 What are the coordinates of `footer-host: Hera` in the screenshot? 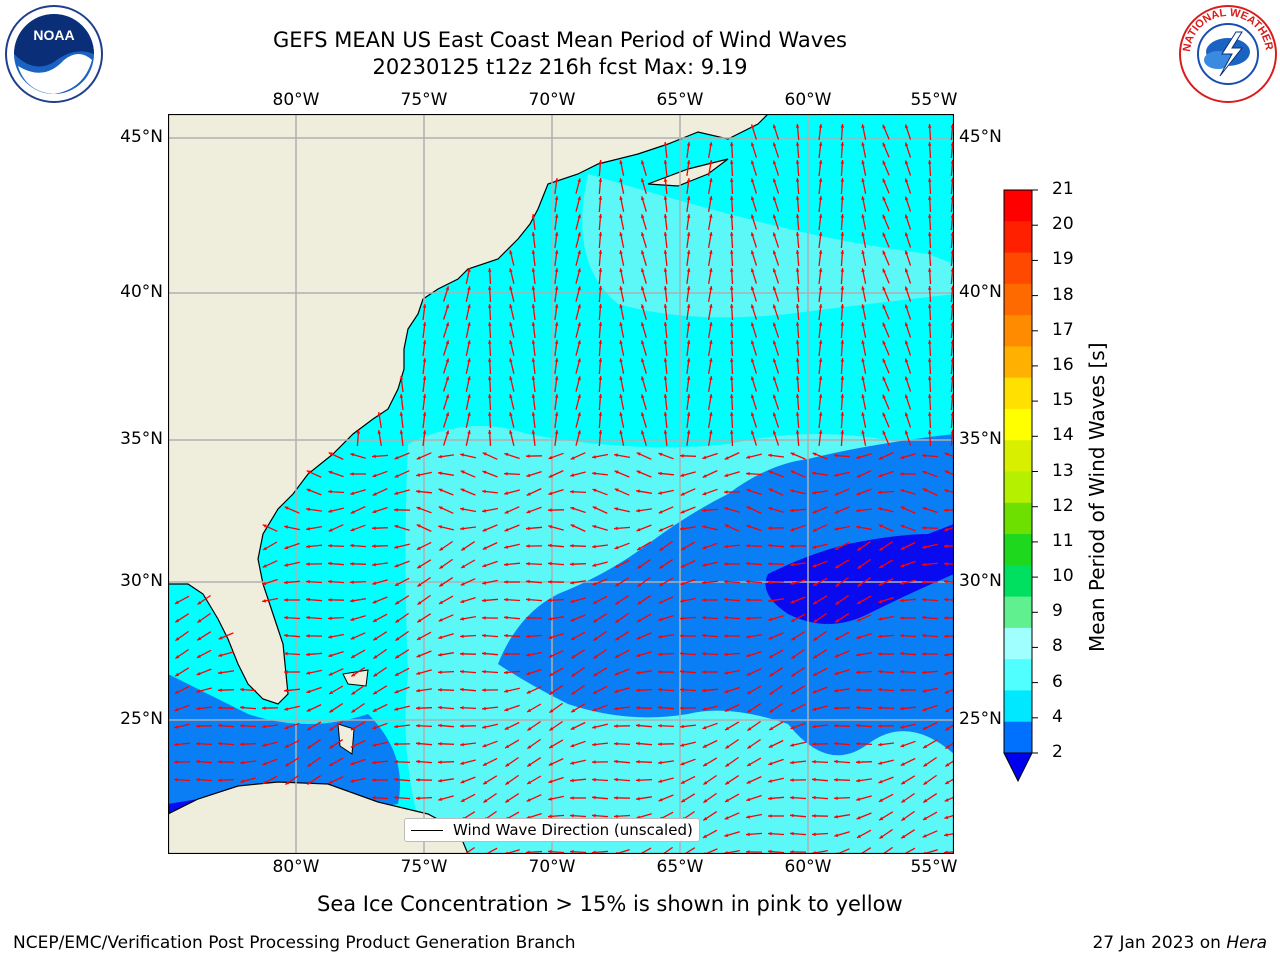 It's located at (1246, 943).